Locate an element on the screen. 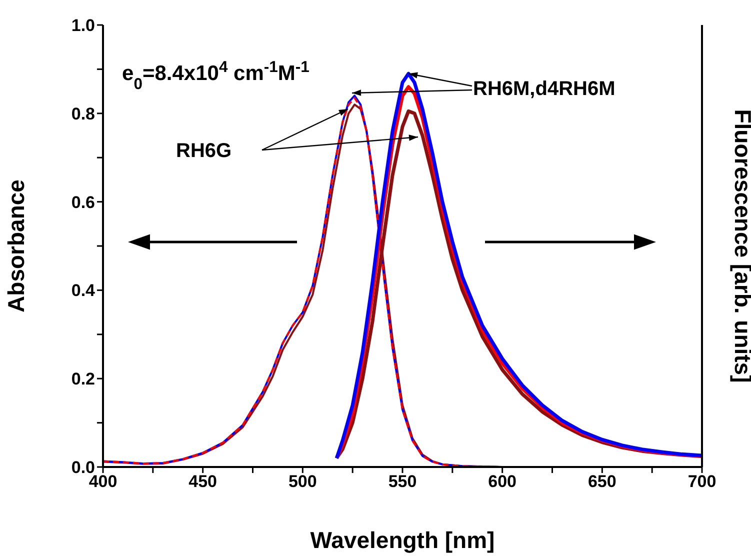 The height and width of the screenshot is (556, 751). x-tick-label: 600 is located at coordinates (502, 482).